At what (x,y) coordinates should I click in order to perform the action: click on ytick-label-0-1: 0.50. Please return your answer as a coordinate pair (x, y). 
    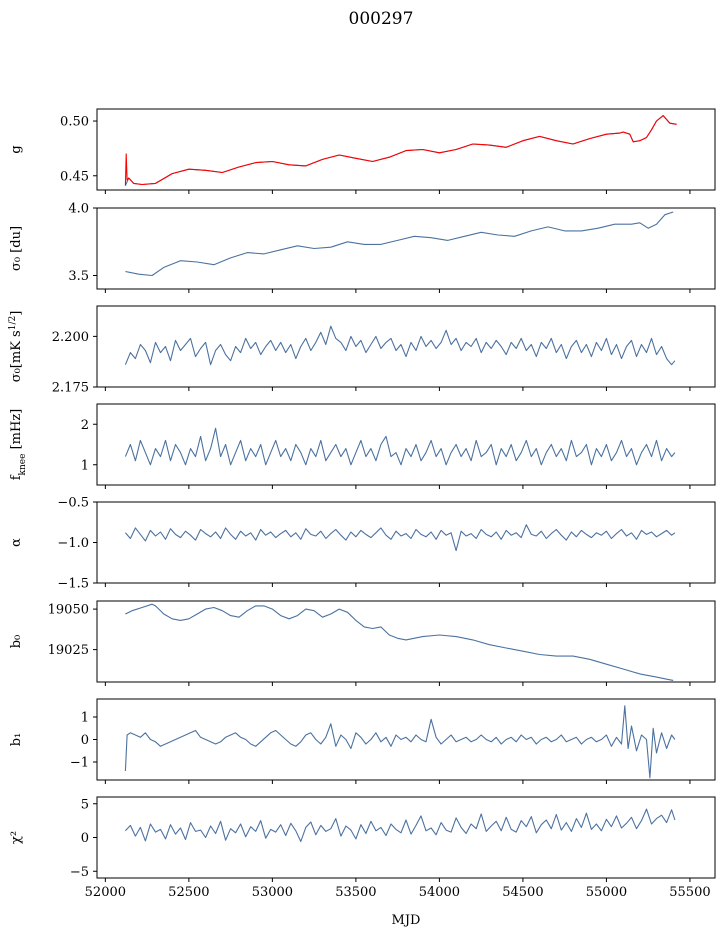
    Looking at the image, I should click on (74, 122).